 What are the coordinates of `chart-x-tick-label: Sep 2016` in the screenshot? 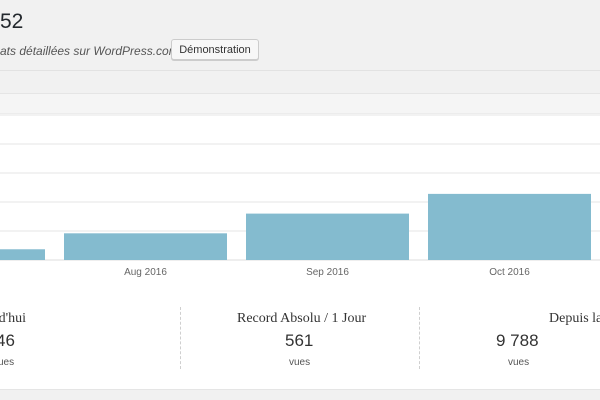 It's located at (327, 272).